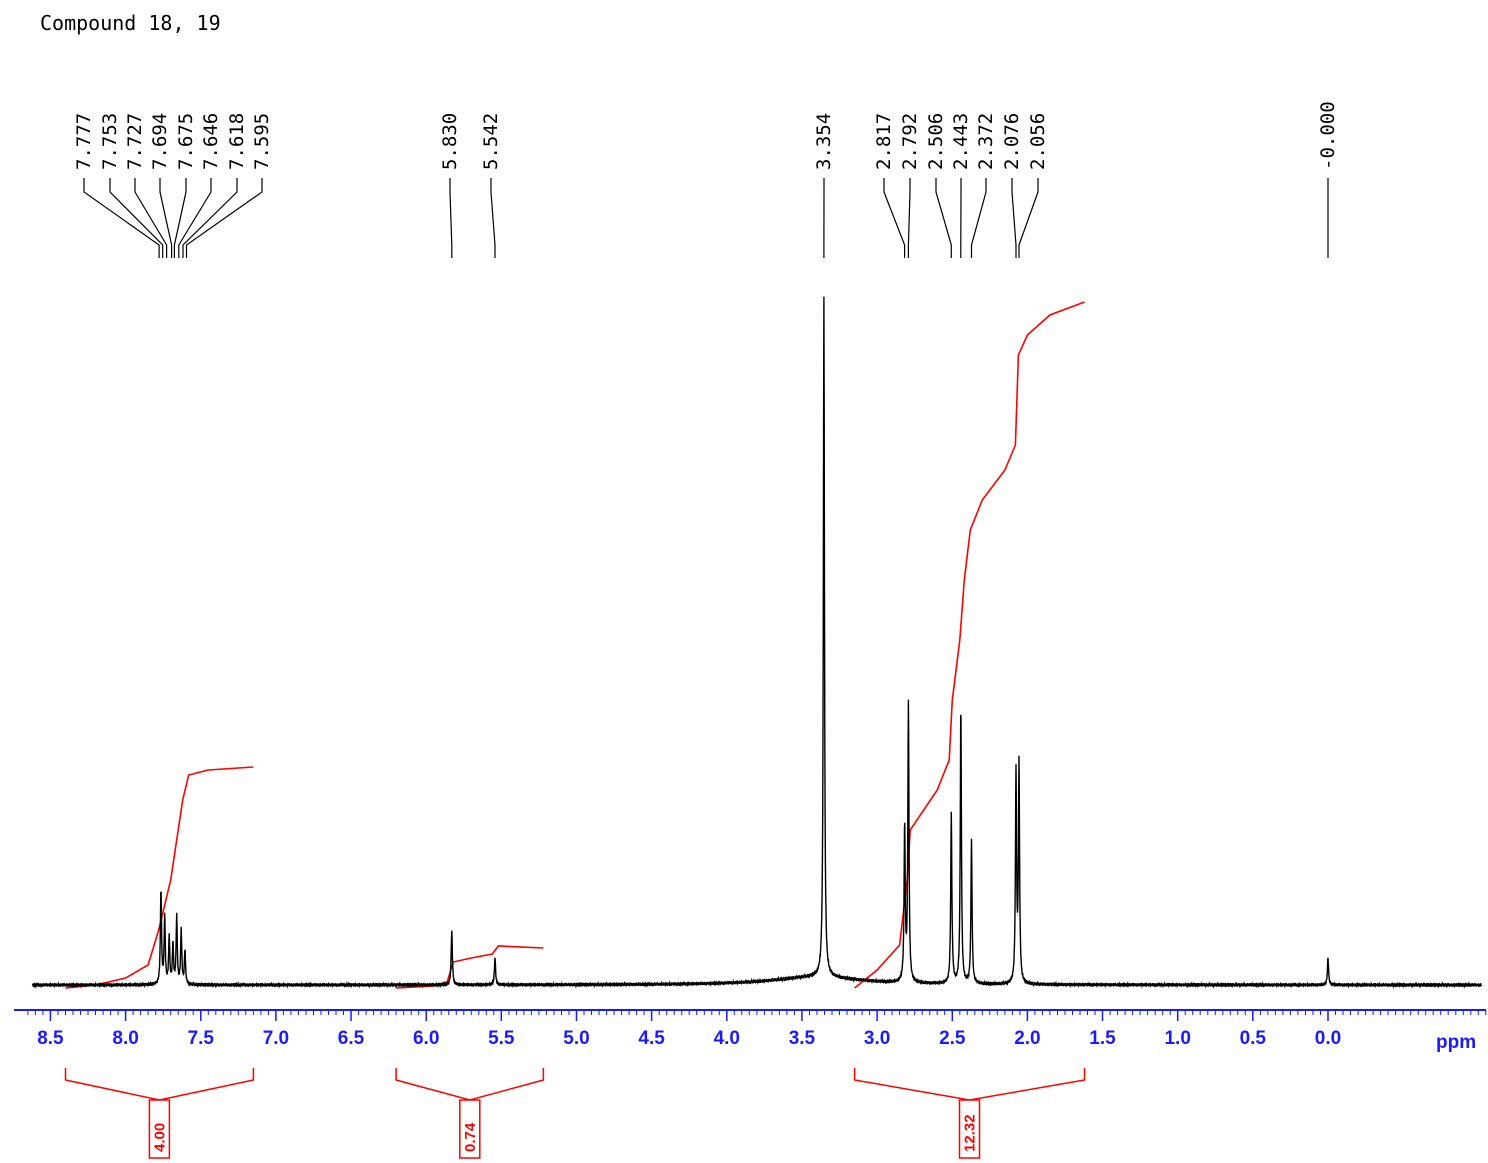 The width and height of the screenshot is (1488, 1163). What do you see at coordinates (936, 141) in the screenshot?
I see `peak-label: 2.506` at bounding box center [936, 141].